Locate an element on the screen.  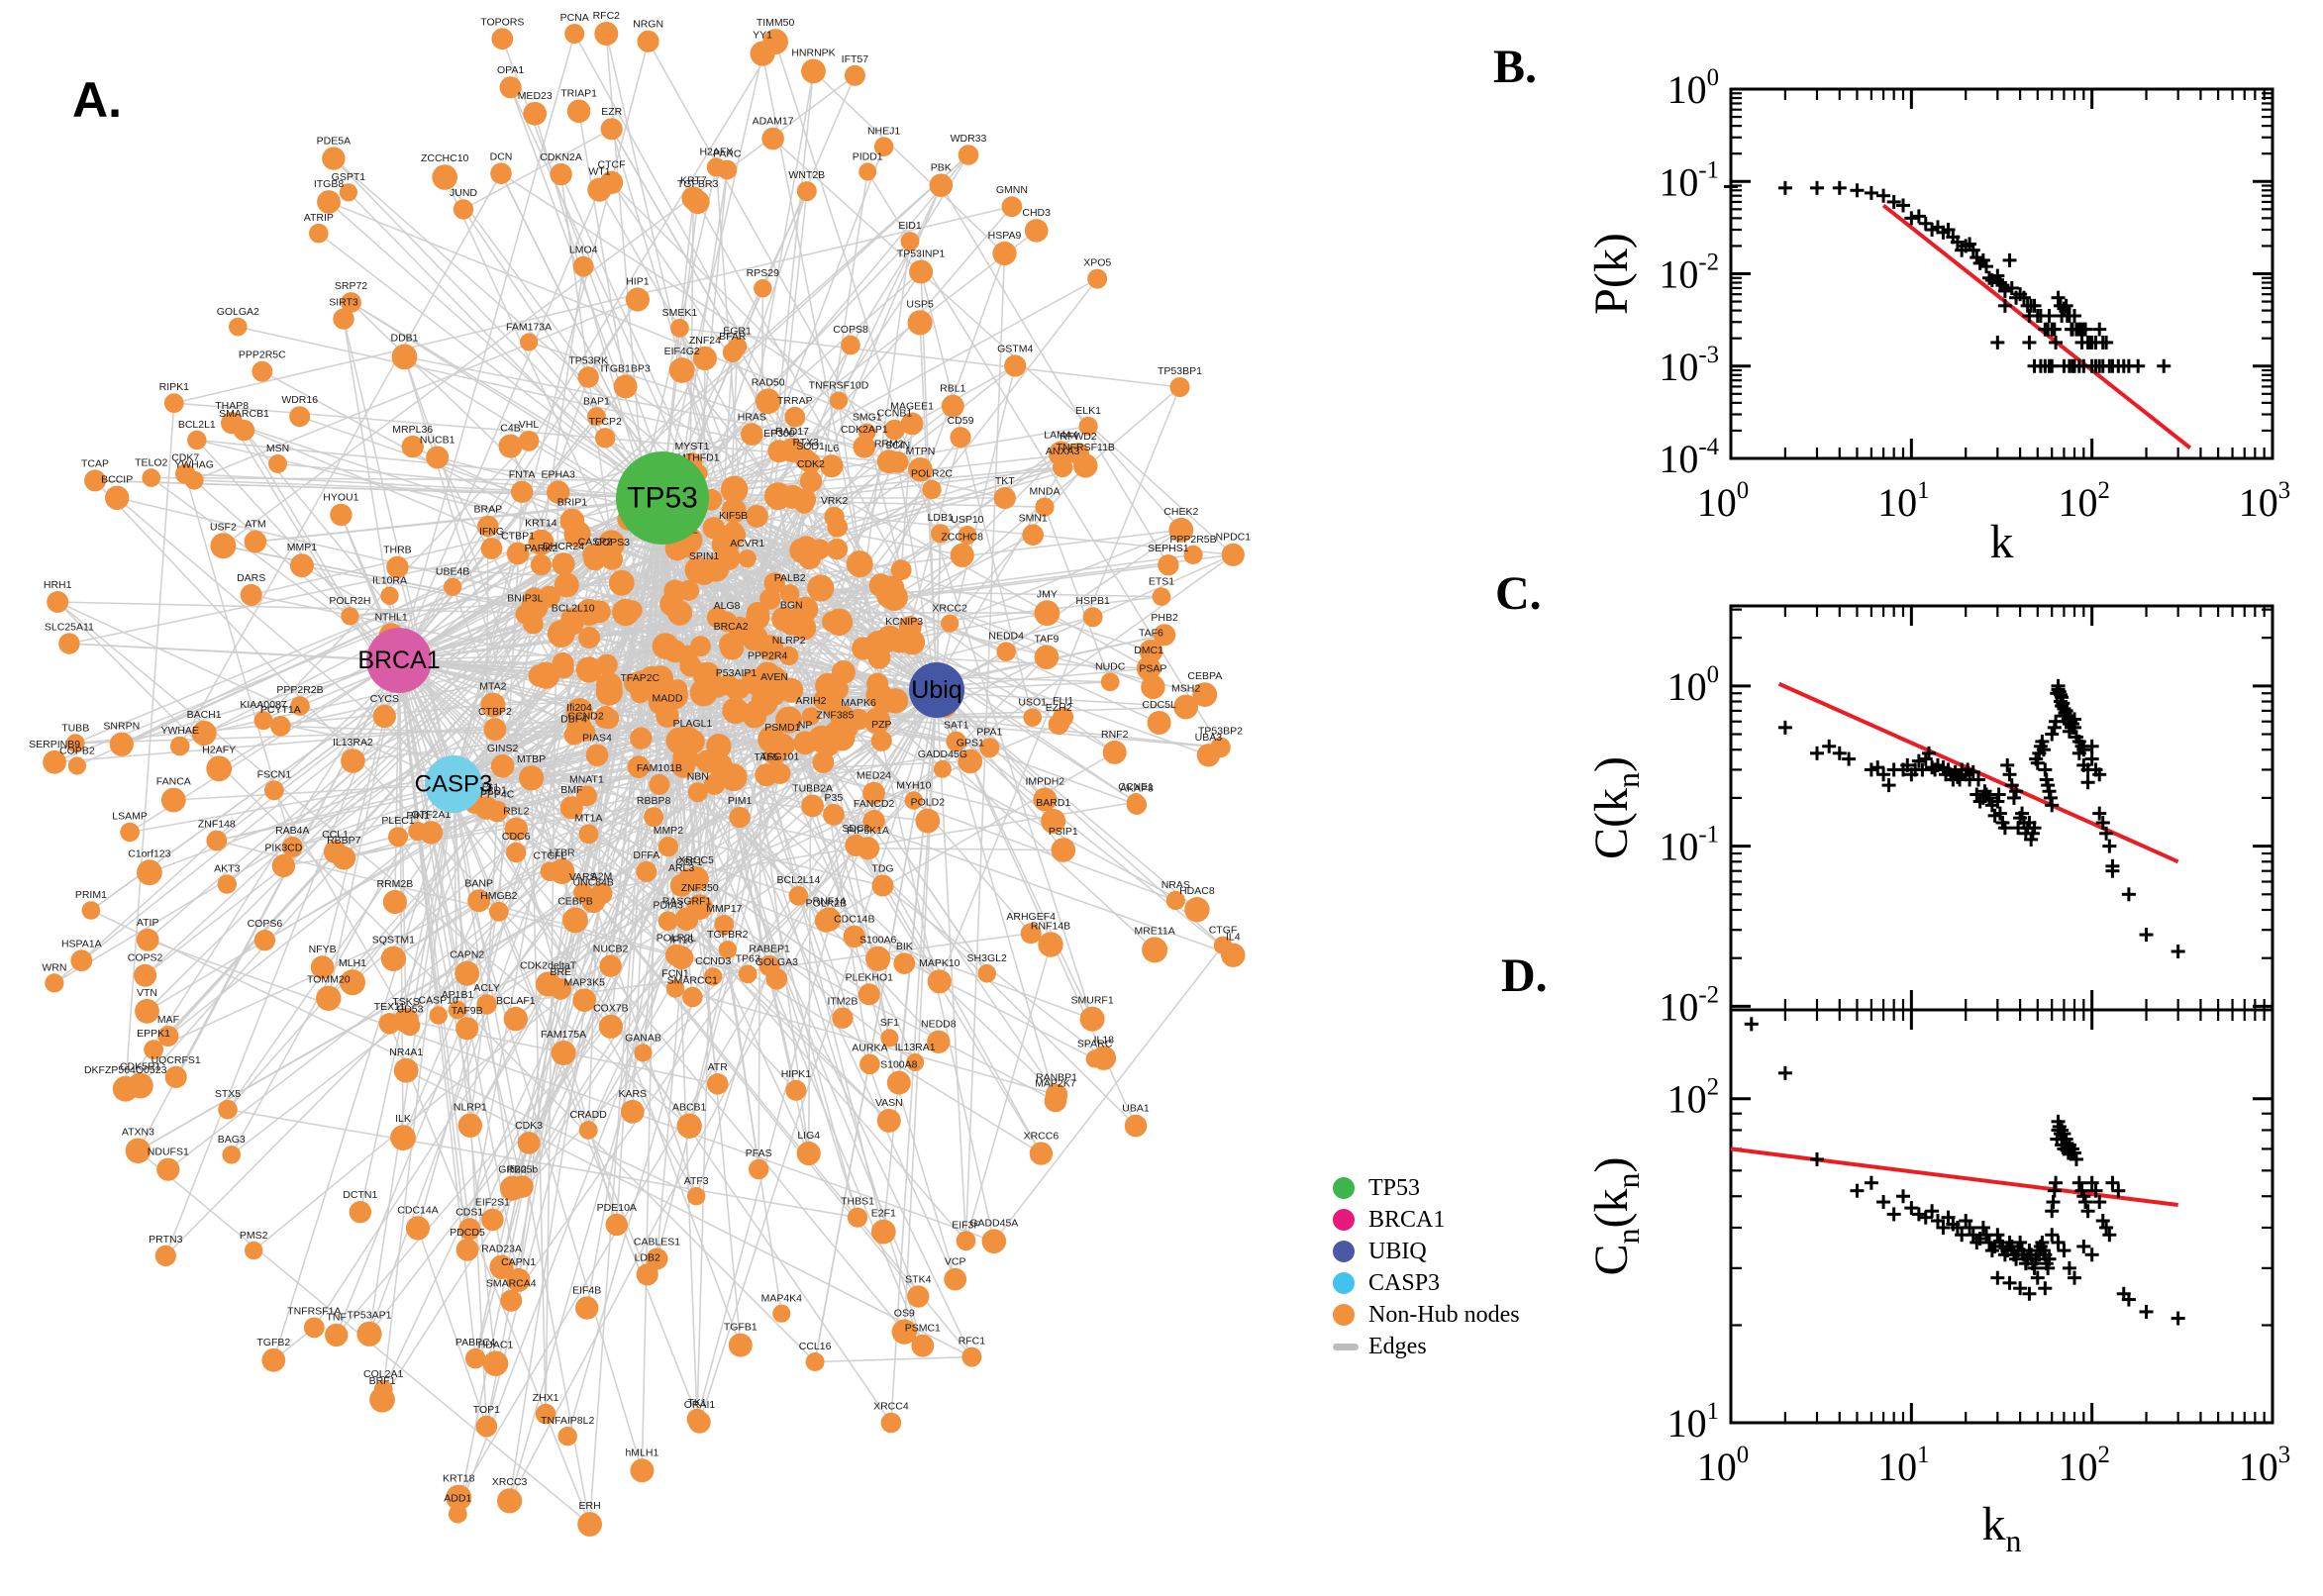
node-label: TCAP is located at coordinates (95, 463).